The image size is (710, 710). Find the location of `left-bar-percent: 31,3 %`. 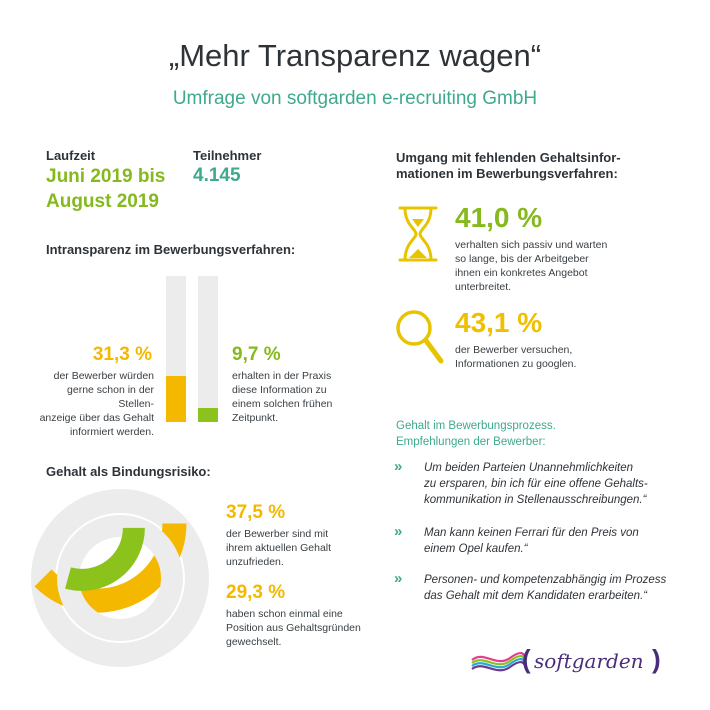

left-bar-percent: 31,3 % is located at coordinates (122, 354).